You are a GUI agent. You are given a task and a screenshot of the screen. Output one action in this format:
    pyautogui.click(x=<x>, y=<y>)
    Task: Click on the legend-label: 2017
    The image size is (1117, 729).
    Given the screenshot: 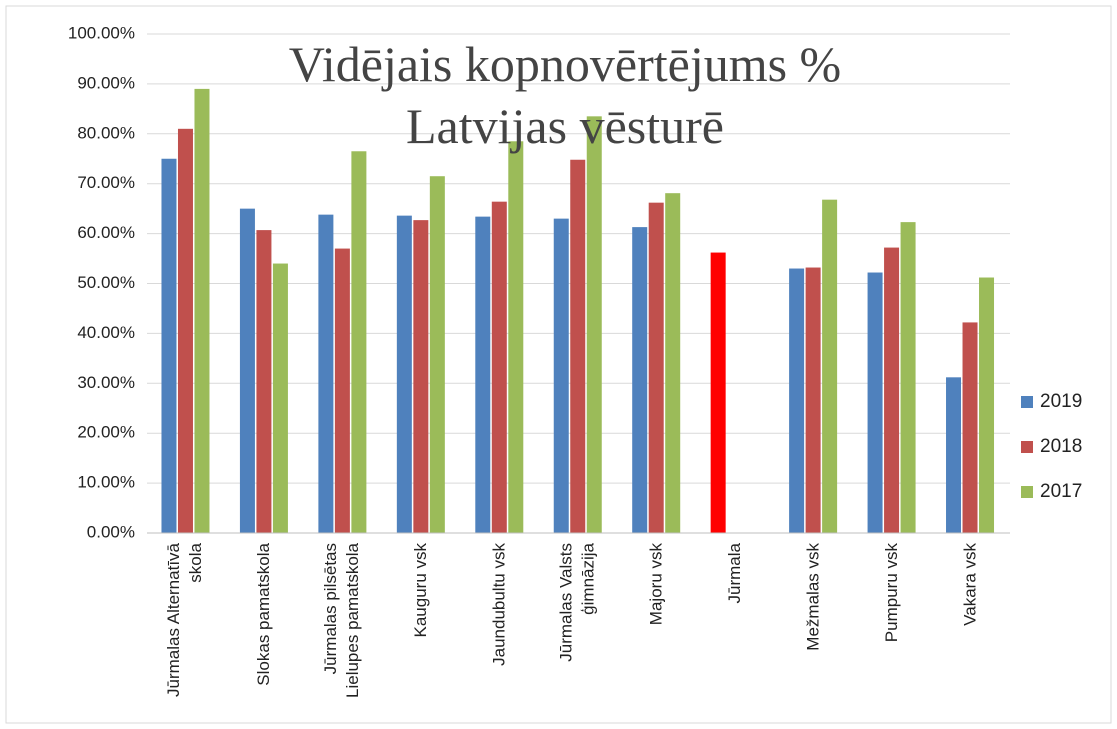 What is the action you would take?
    pyautogui.click(x=1061, y=491)
    